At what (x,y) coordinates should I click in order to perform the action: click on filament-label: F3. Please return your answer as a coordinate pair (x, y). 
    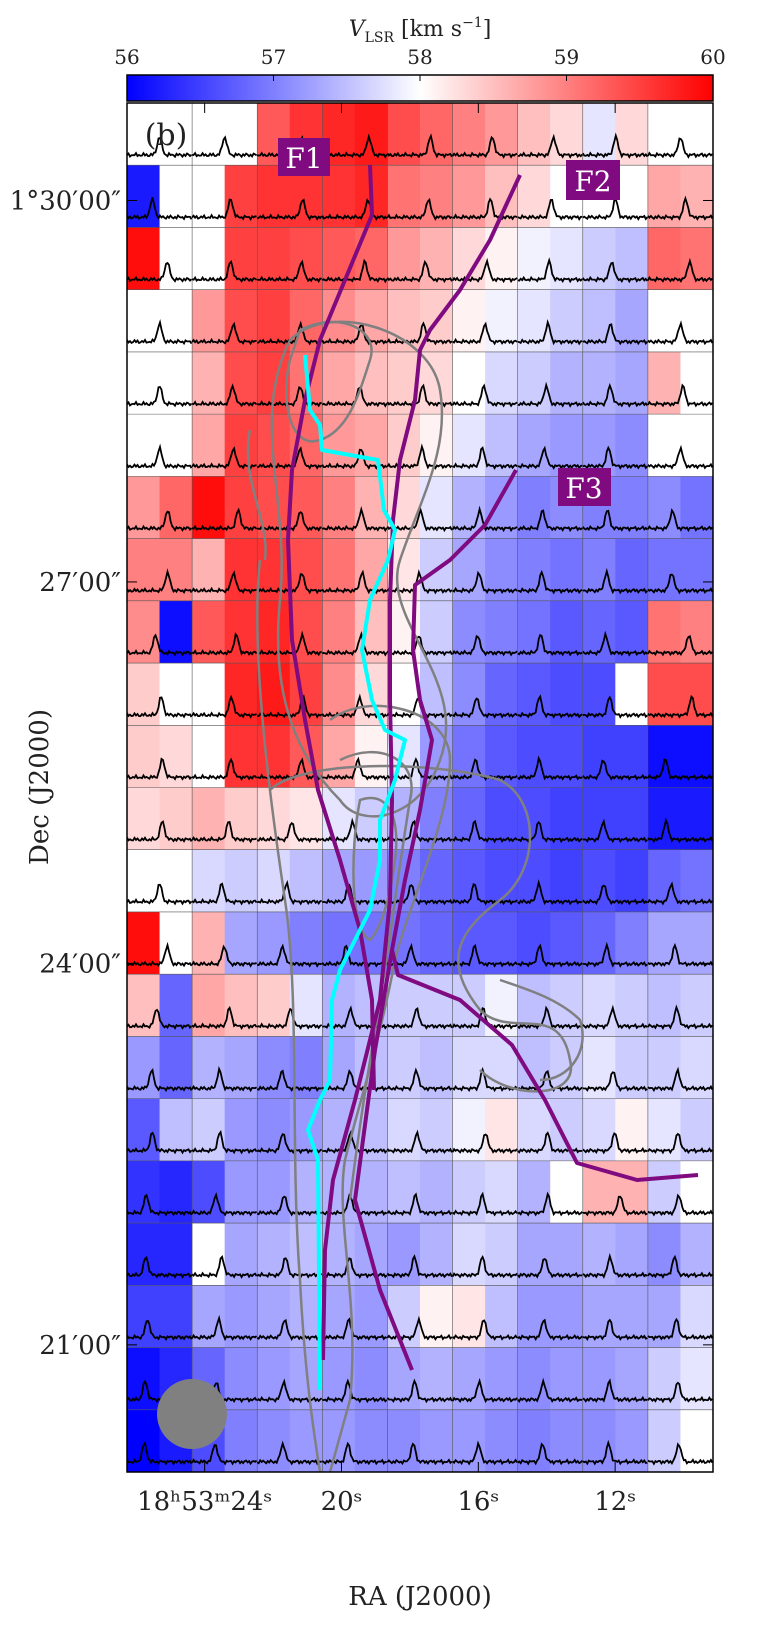
    Looking at the image, I should click on (583, 488).